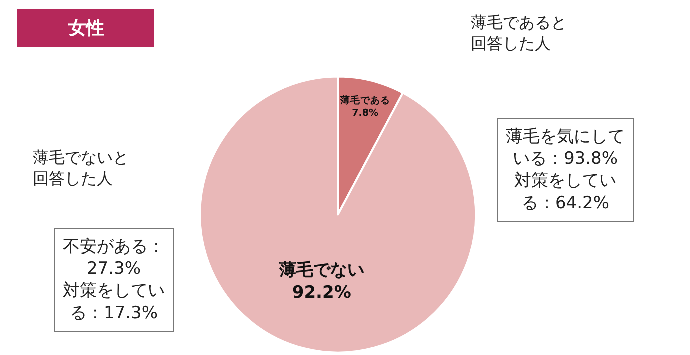  I want to click on text: 薄毛であると回答した人, so click(519, 33).